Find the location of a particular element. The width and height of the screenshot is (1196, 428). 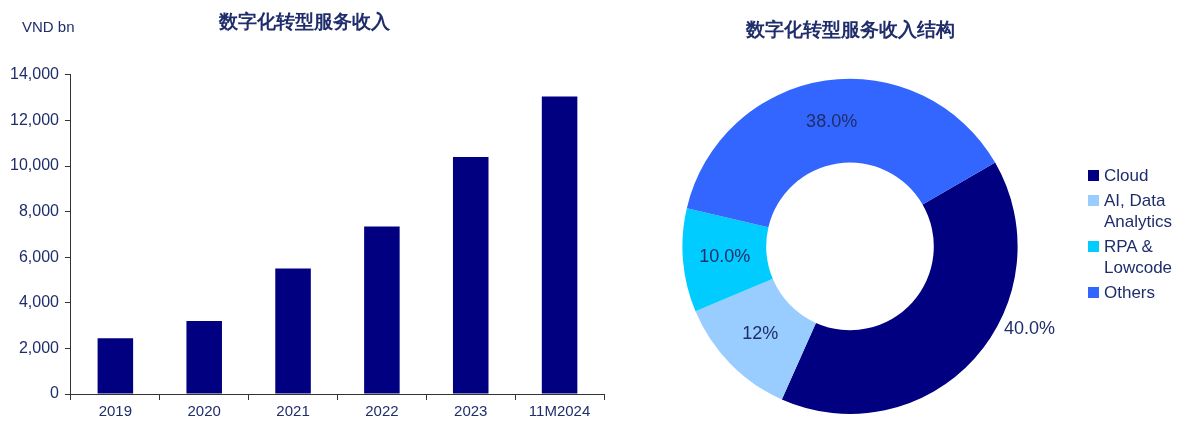

data-label: 38.0% is located at coordinates (832, 121).